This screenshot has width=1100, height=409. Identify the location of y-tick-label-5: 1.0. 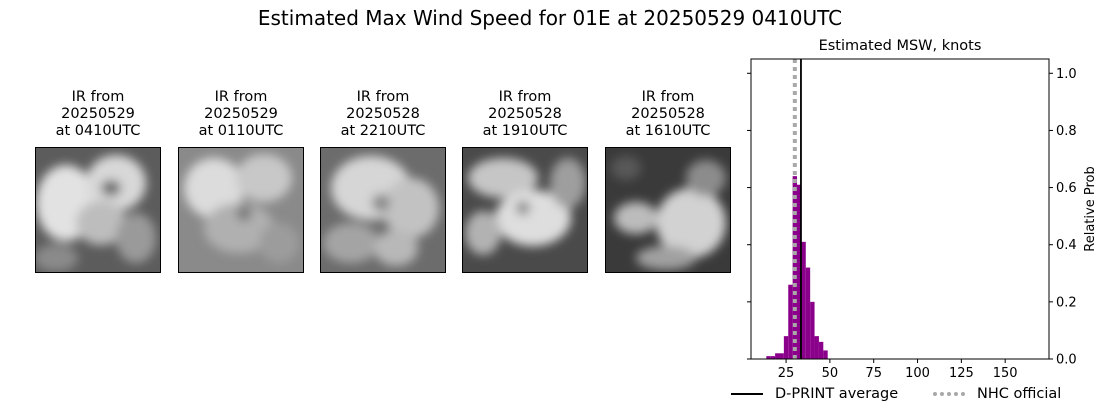
(1066, 74).